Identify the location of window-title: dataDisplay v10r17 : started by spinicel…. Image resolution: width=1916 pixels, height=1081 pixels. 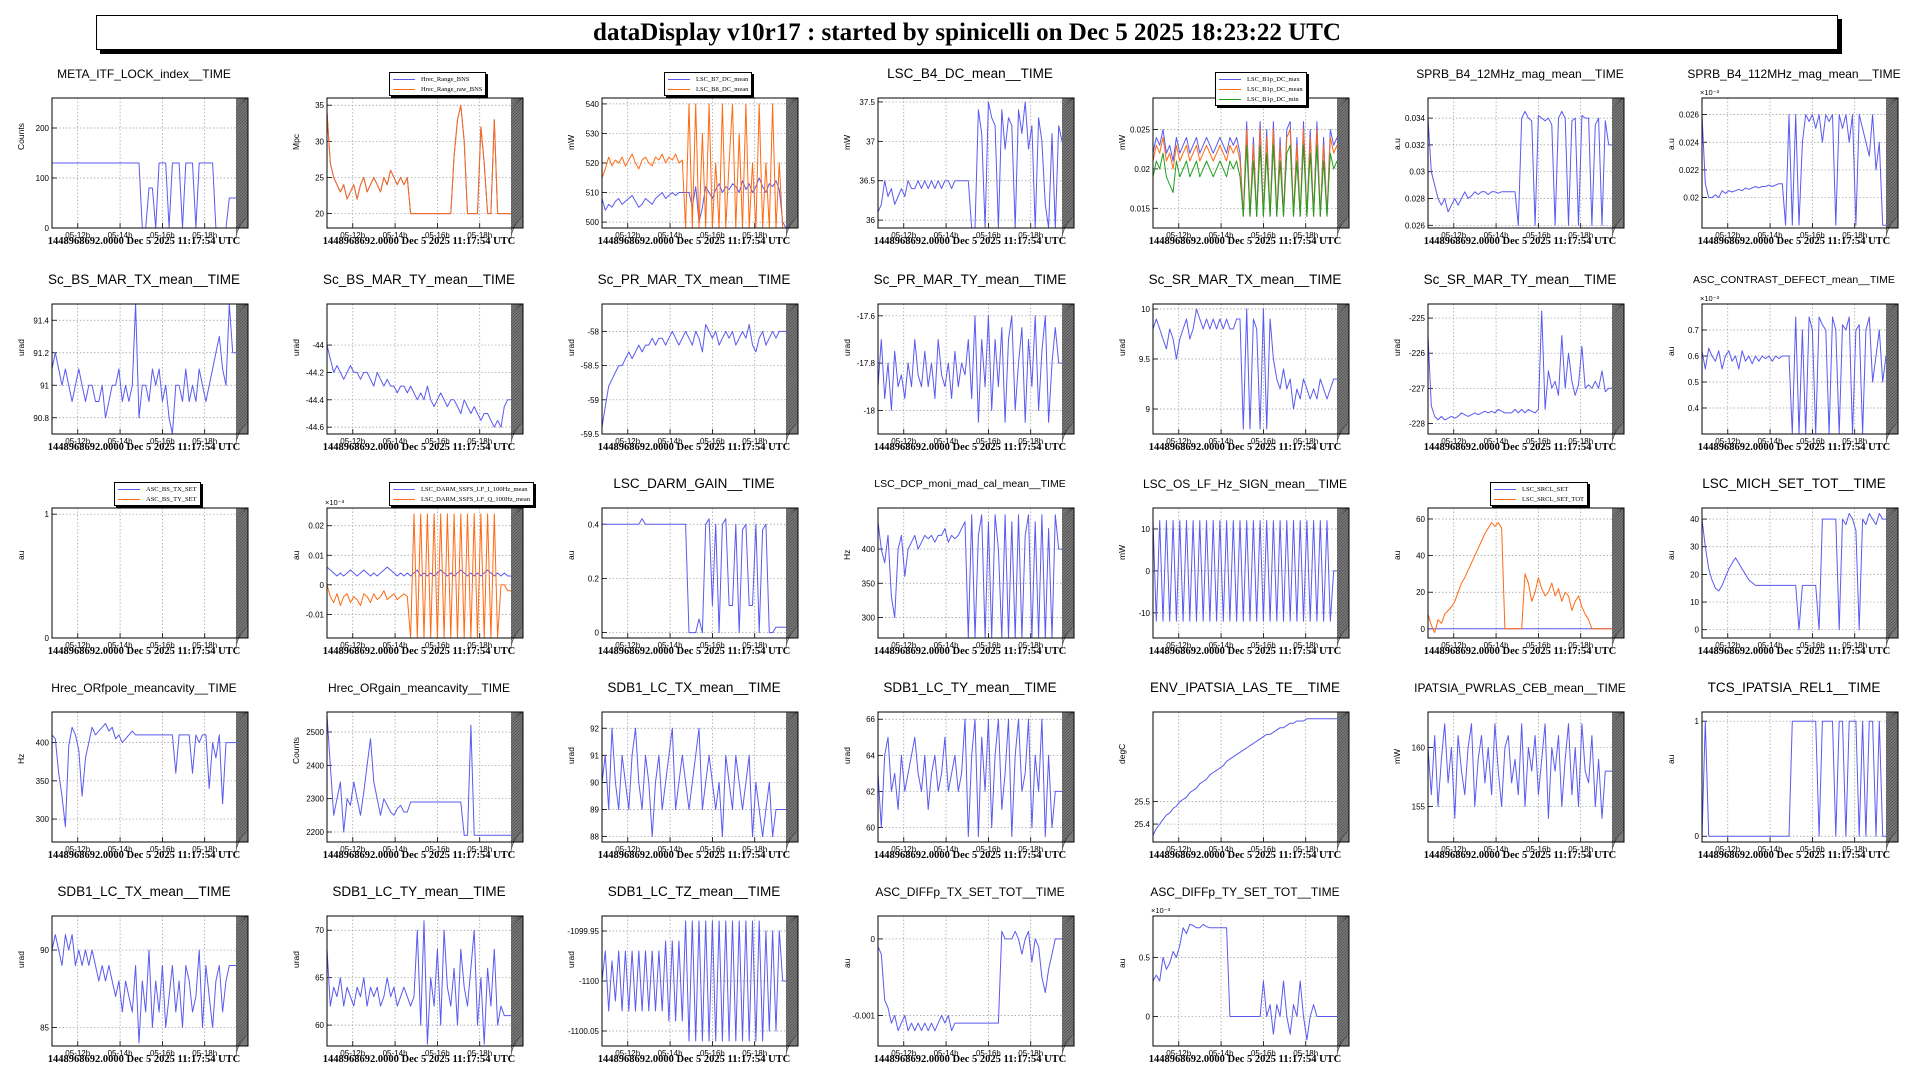
(967, 32).